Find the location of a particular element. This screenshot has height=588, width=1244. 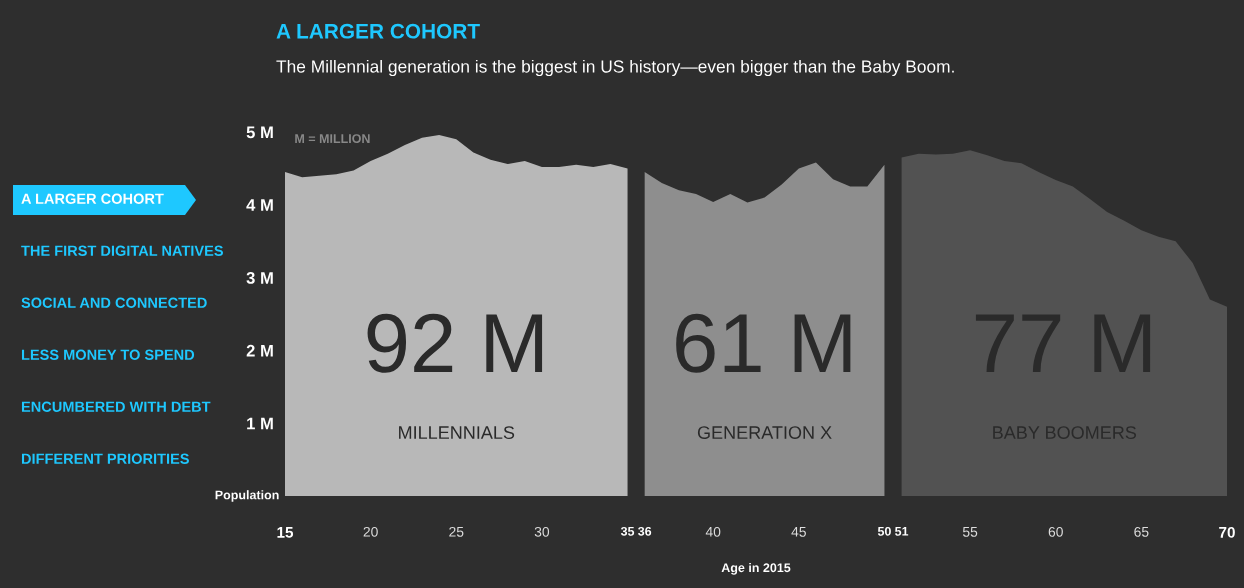

series-label: GENERATION X is located at coordinates (764, 432).